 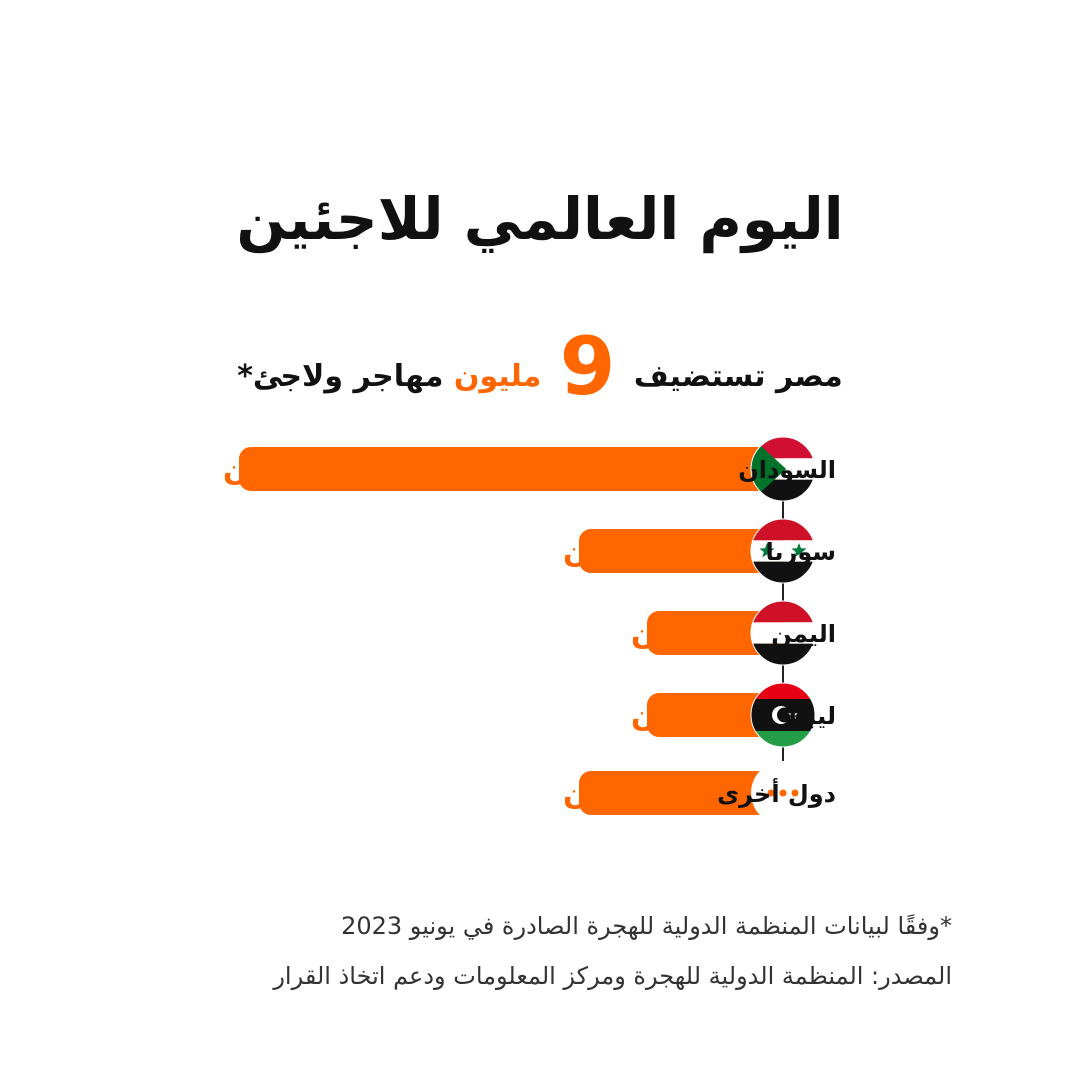 What do you see at coordinates (812, 716) in the screenshot?
I see `category-label: ليبيا` at bounding box center [812, 716].